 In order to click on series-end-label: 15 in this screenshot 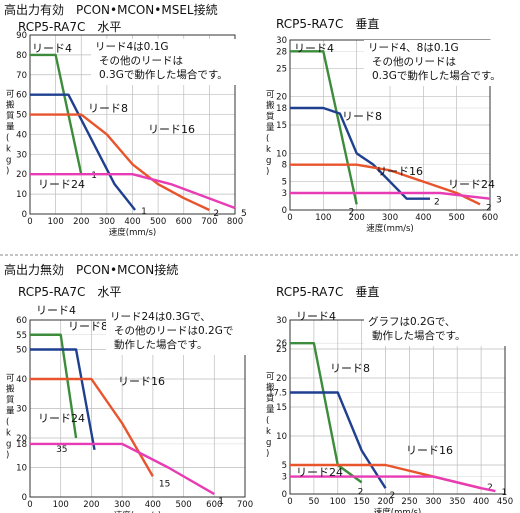, I will do `click(164, 484)`.